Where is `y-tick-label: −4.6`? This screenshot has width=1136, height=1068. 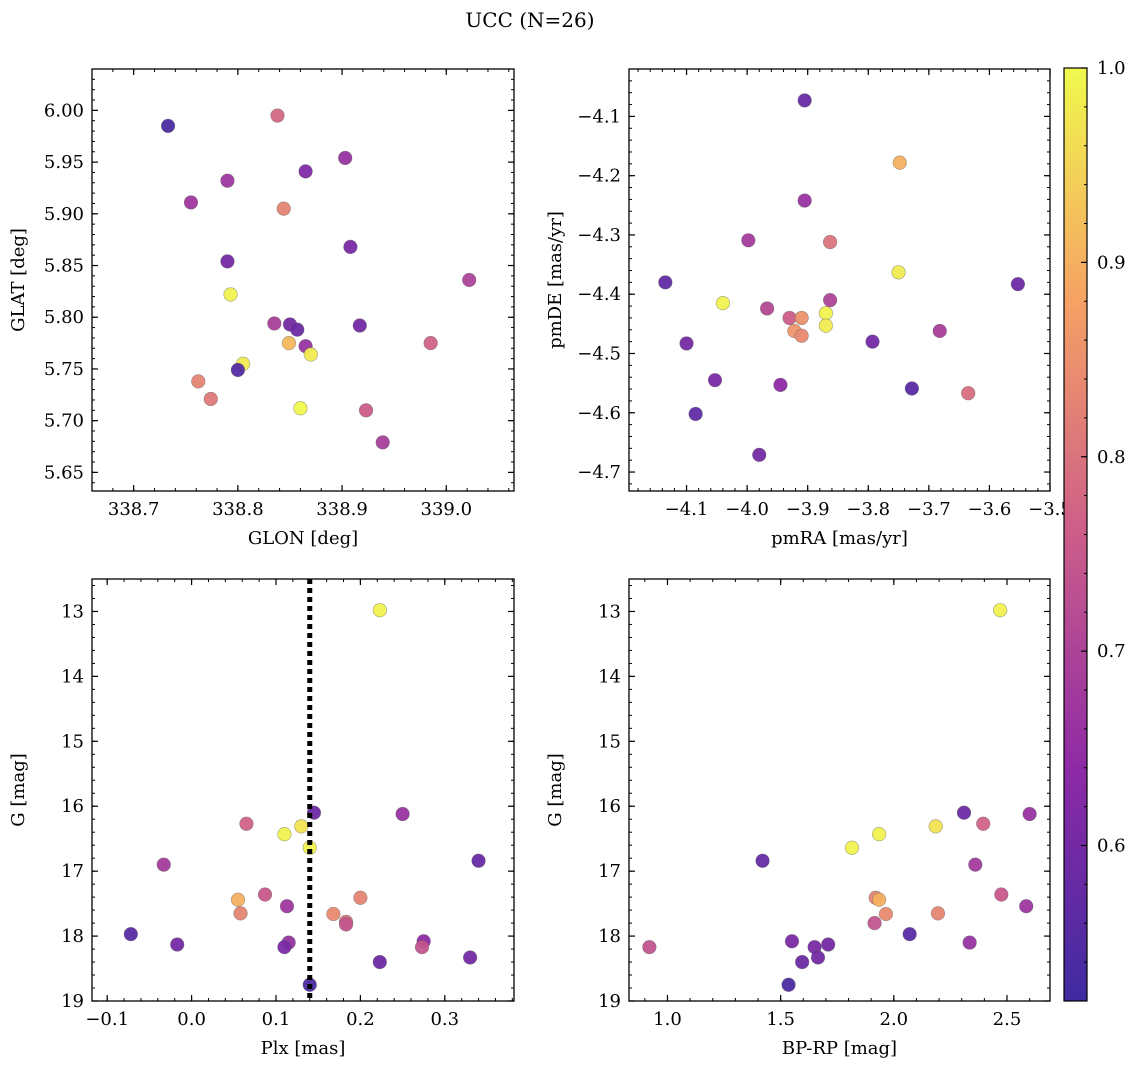
y-tick-label: −4.6 is located at coordinates (599, 413).